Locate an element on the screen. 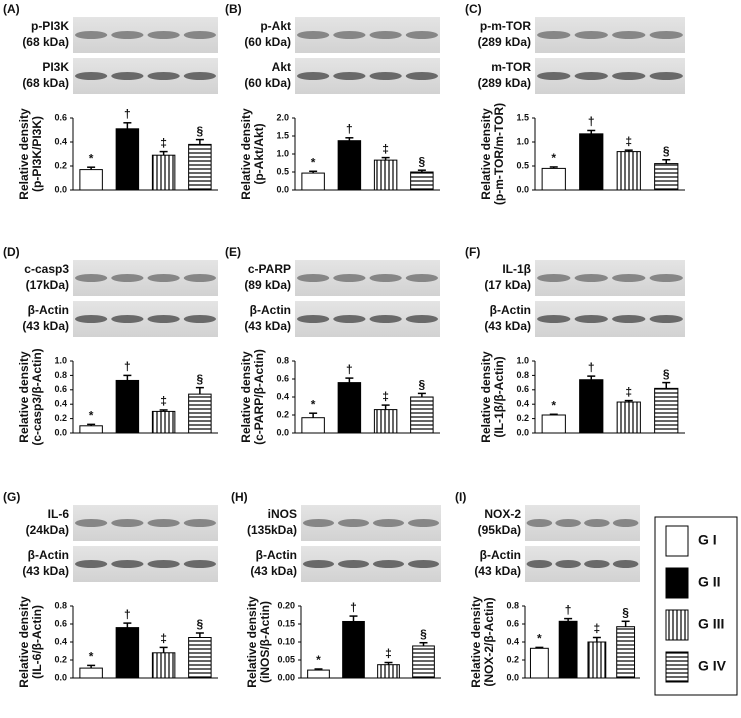 Image resolution: width=741 pixels, height=718 pixels. y-tick-label: 1.0 is located at coordinates (60, 360).